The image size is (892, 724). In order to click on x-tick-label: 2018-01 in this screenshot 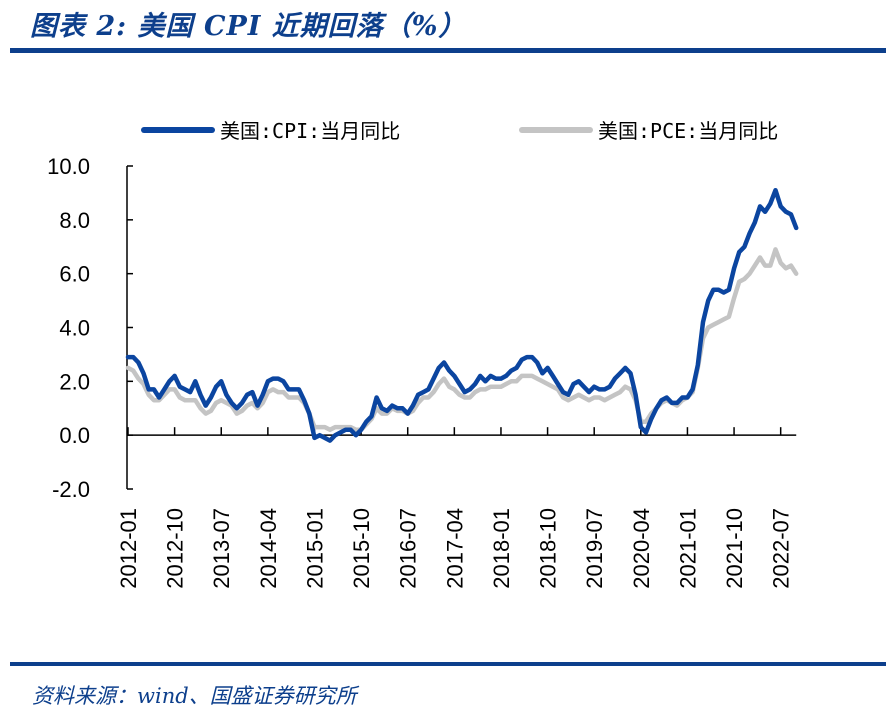, I will do `click(501, 548)`.